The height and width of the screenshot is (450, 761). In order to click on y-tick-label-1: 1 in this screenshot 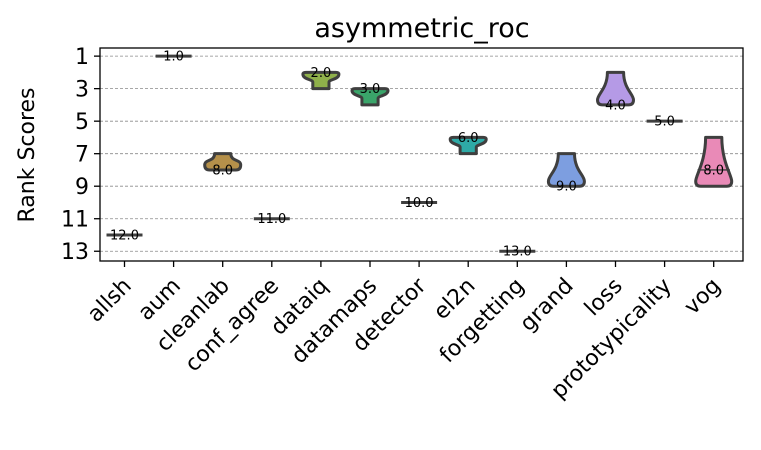, I will do `click(82, 57)`.